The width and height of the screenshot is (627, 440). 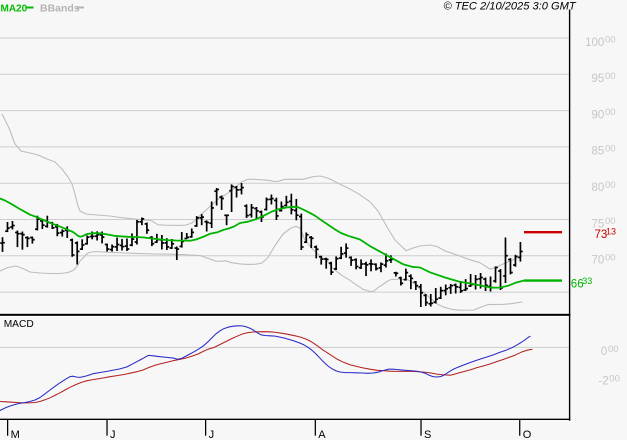 What do you see at coordinates (527, 434) in the screenshot?
I see `svg-text: O` at bounding box center [527, 434].